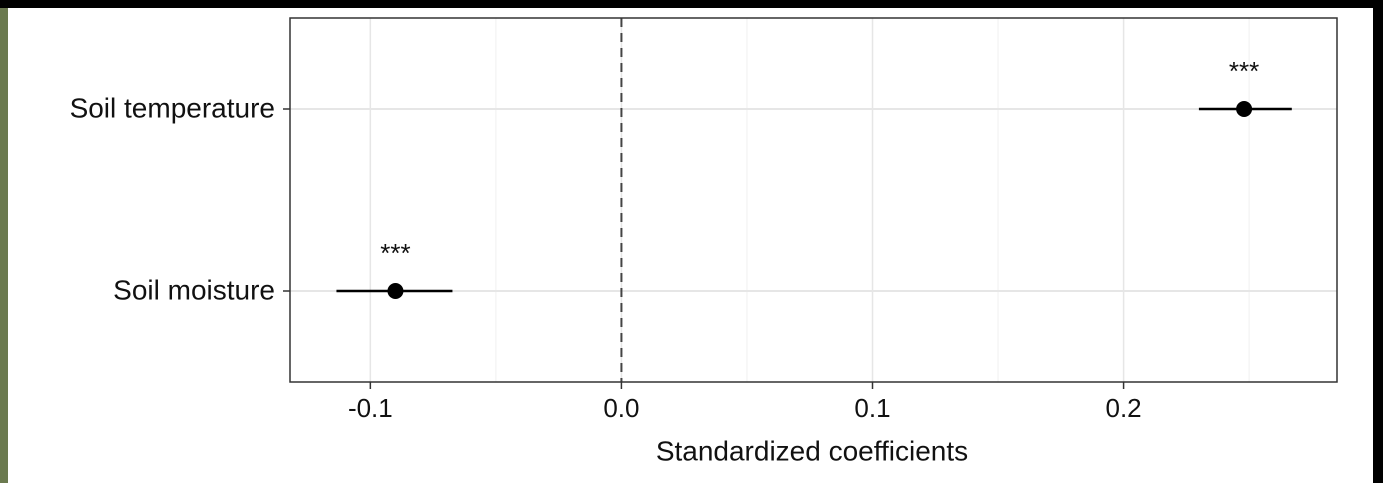 The height and width of the screenshot is (483, 1383). What do you see at coordinates (1124, 408) in the screenshot?
I see `x-tick-label: 0.2` at bounding box center [1124, 408].